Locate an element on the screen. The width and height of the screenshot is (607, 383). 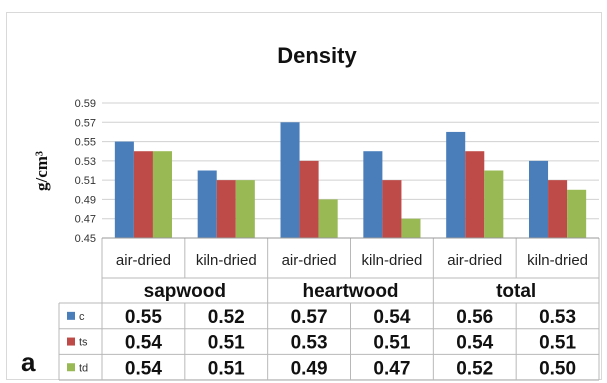
panel-label: a is located at coordinates (28, 362).